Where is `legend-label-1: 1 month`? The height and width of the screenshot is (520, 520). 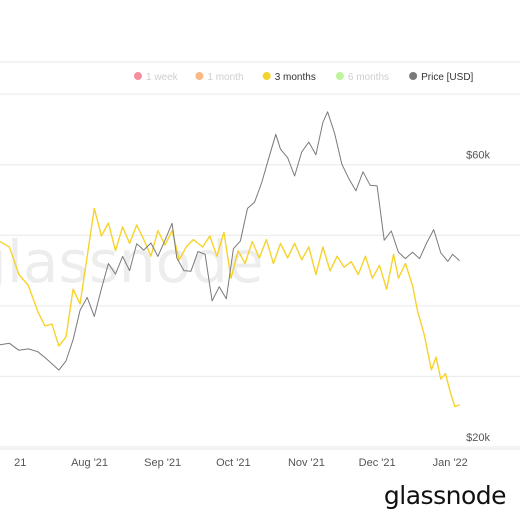
legend-label-1: 1 month is located at coordinates (225, 77).